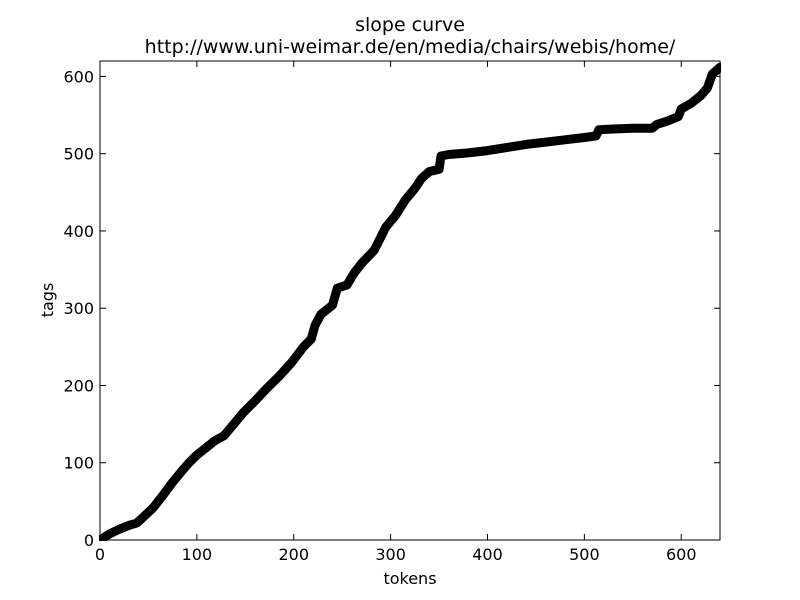 This screenshot has height=600, width=800. What do you see at coordinates (409, 578) in the screenshot?
I see `x-axis-label: tokens` at bounding box center [409, 578].